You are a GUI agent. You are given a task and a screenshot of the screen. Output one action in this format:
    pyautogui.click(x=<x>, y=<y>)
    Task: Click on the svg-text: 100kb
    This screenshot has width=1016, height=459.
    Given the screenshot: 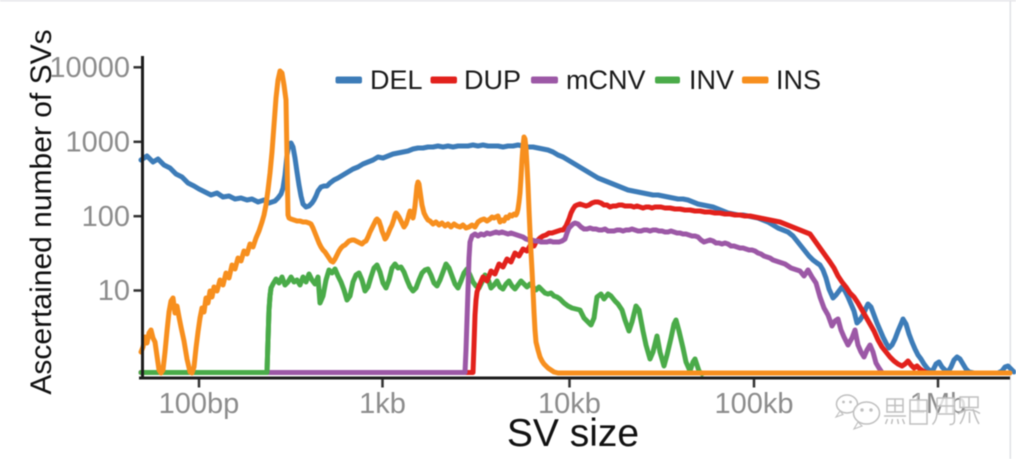 What is the action you would take?
    pyautogui.click(x=753, y=404)
    